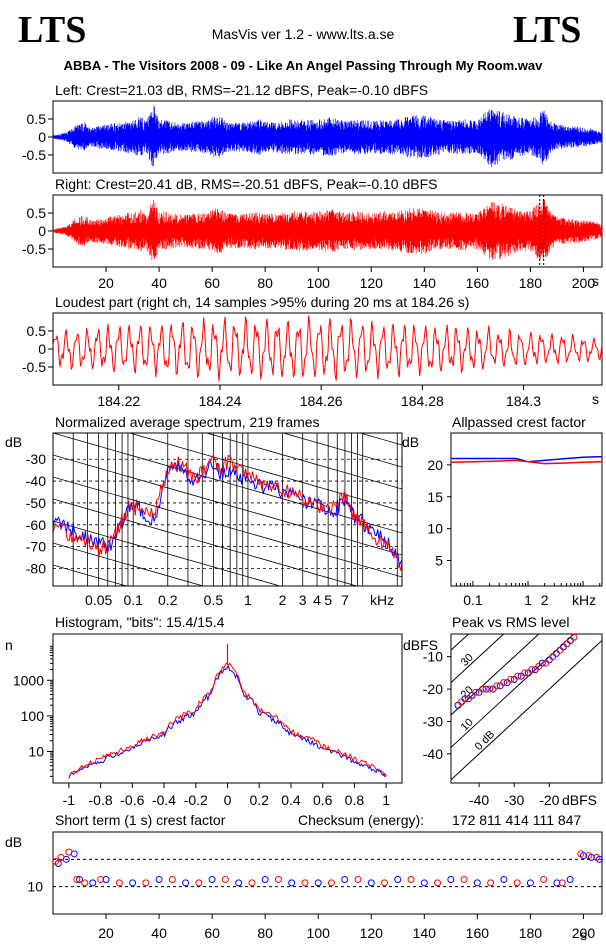 Image resolution: width=606 pixels, height=946 pixels. Describe the element at coordinates (36, 481) in the screenshot. I see `spectrum-ytick-label: -40` at that location.